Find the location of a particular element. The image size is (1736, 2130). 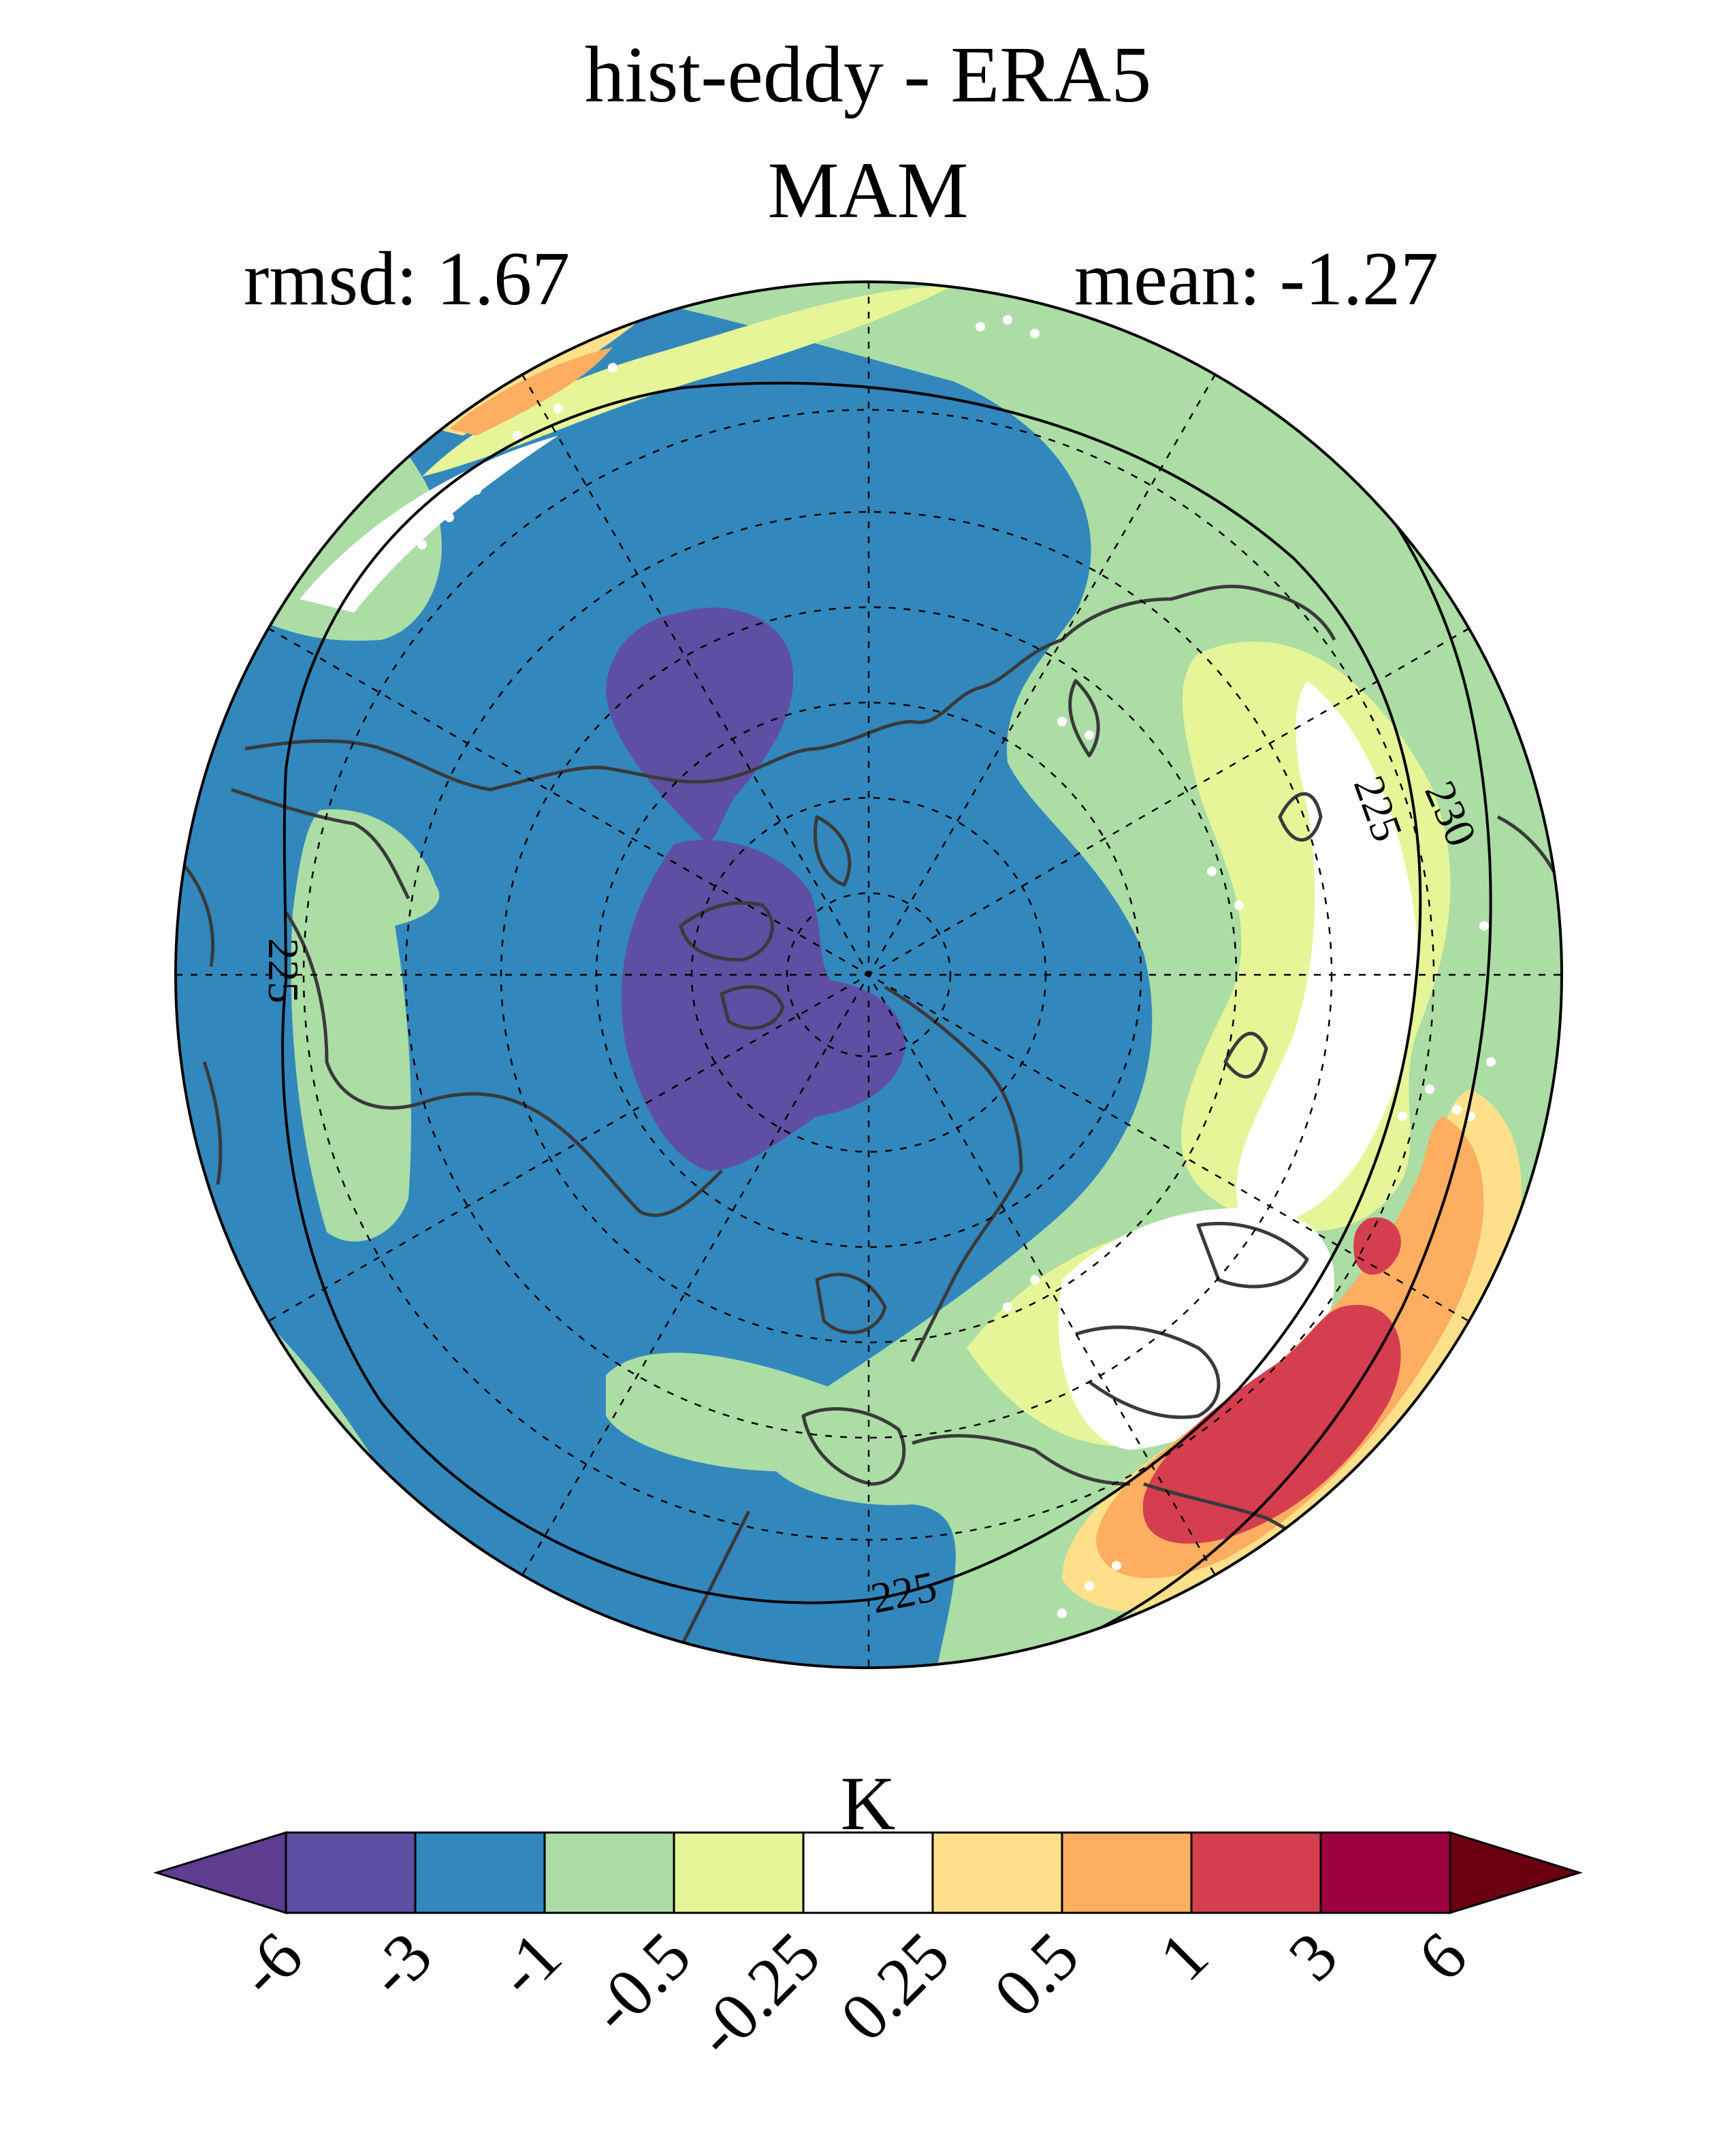

colorbar-tick-label: 3 is located at coordinates (1313, 1956).